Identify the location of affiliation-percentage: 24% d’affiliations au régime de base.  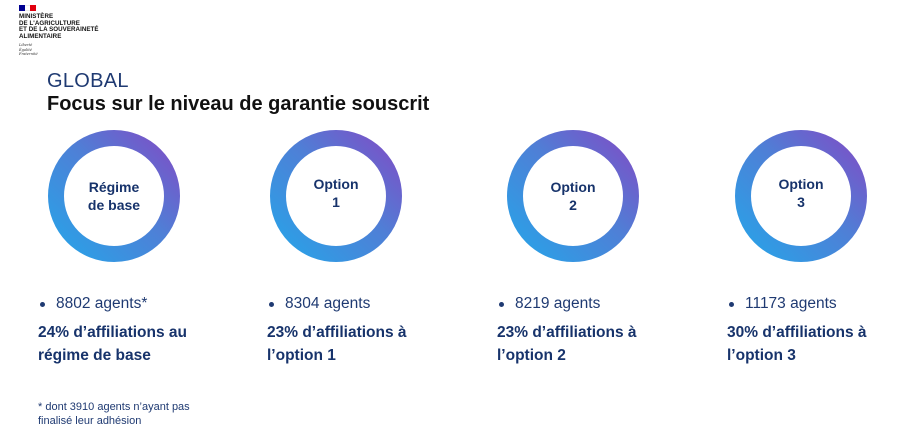
(113, 344).